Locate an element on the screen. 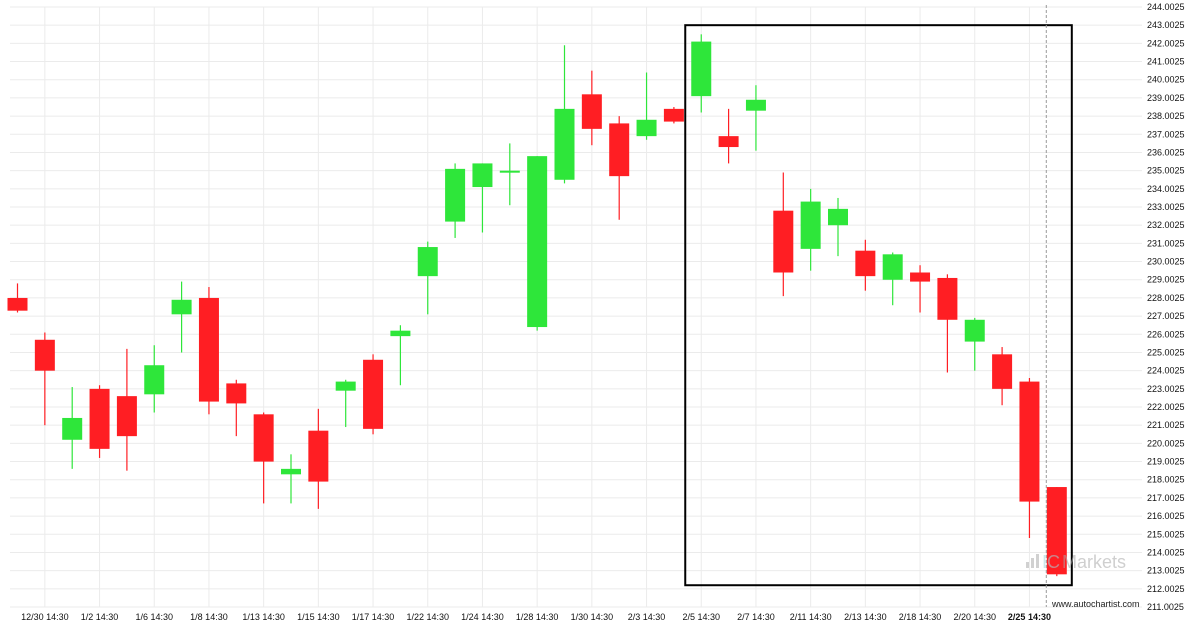 This screenshot has height=635, width=1200. y-tick-label: 242.0025 is located at coordinates (1166, 43).